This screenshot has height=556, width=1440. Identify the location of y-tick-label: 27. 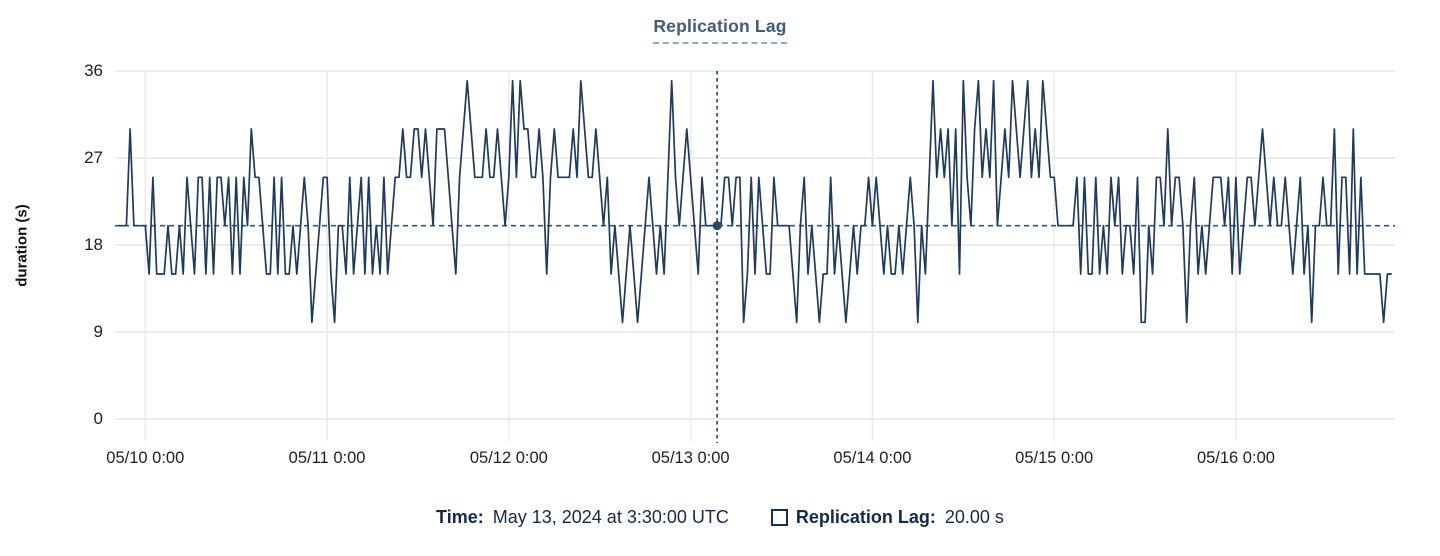
(93, 157).